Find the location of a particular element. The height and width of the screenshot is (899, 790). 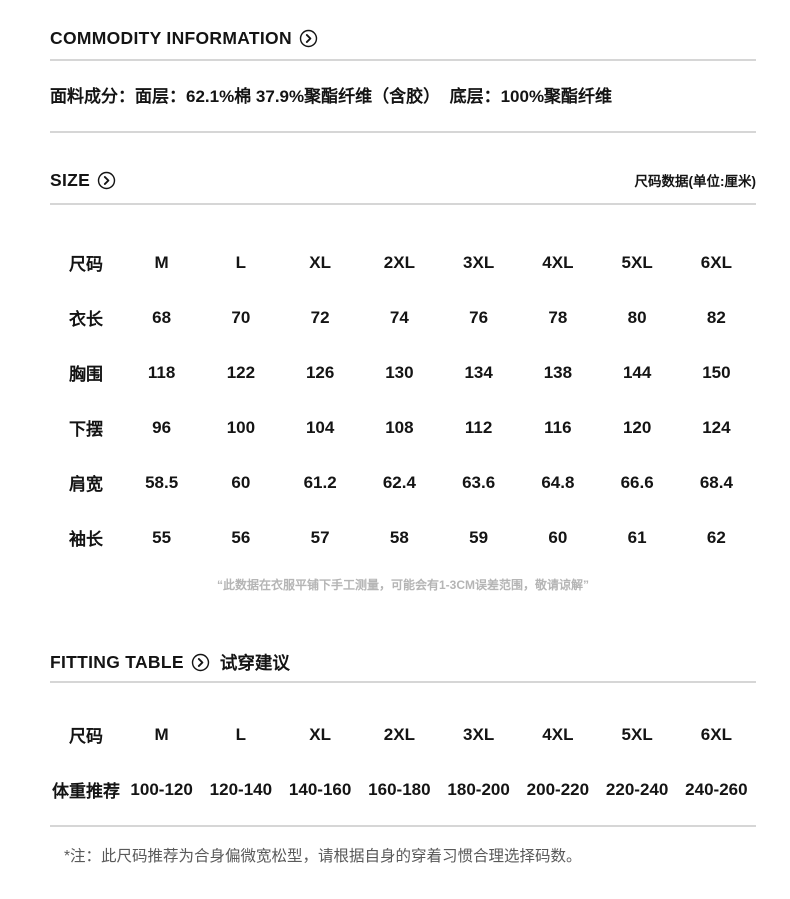

fitting-table-header-row: 尺码 M L XL 2XL 3XL 4XL 5XL 6XL is located at coordinates (403, 734).